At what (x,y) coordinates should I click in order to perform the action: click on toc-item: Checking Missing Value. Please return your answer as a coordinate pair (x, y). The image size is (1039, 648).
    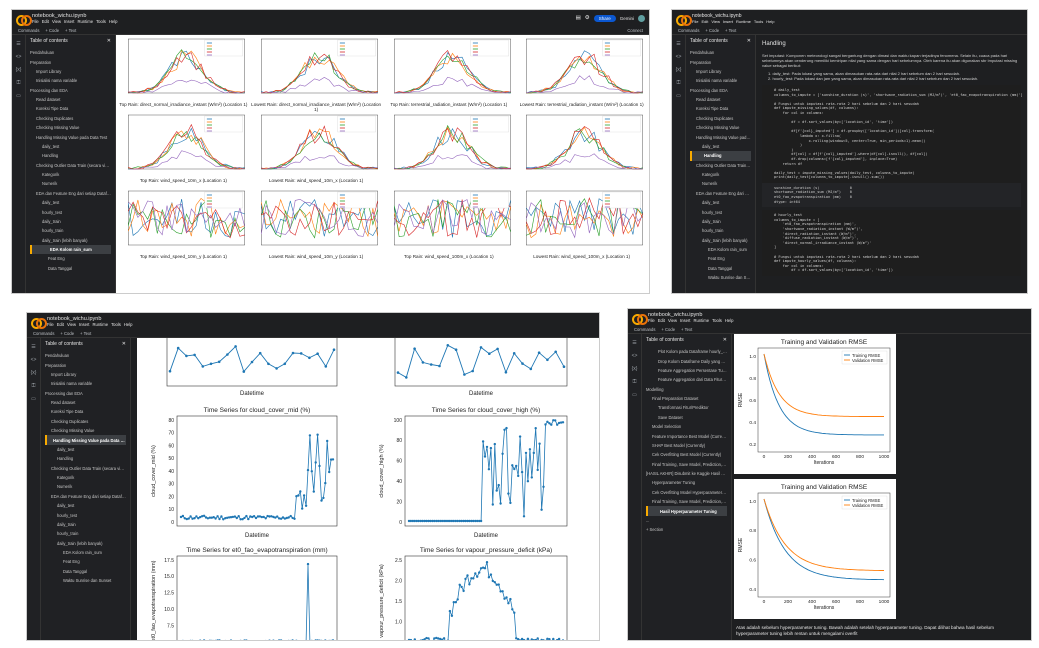
    Looking at the image, I should click on (718, 128).